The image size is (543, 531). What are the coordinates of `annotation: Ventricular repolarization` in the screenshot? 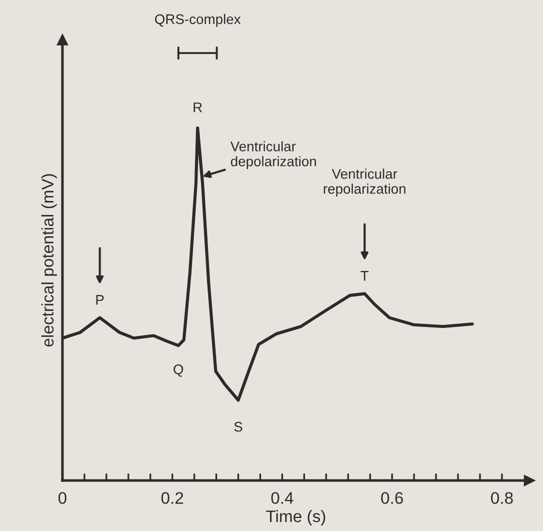 It's located at (365, 182).